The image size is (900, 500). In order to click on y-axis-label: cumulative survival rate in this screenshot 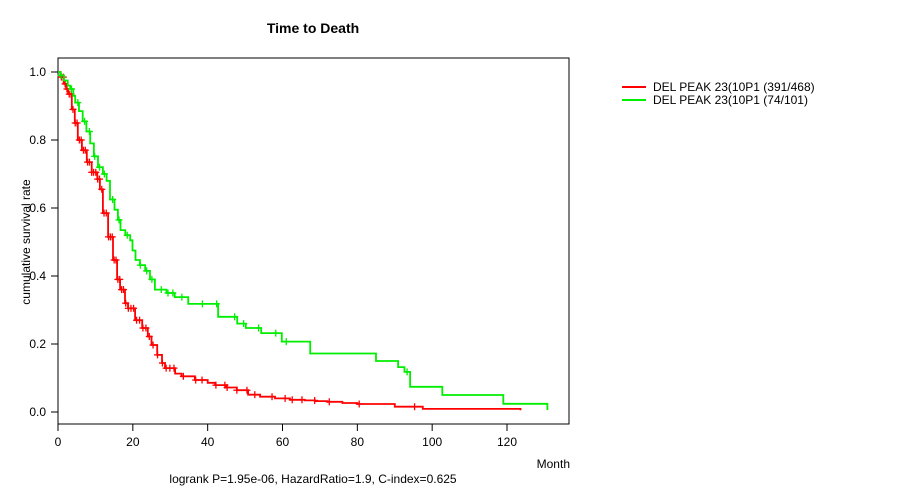, I will do `click(26, 242)`.